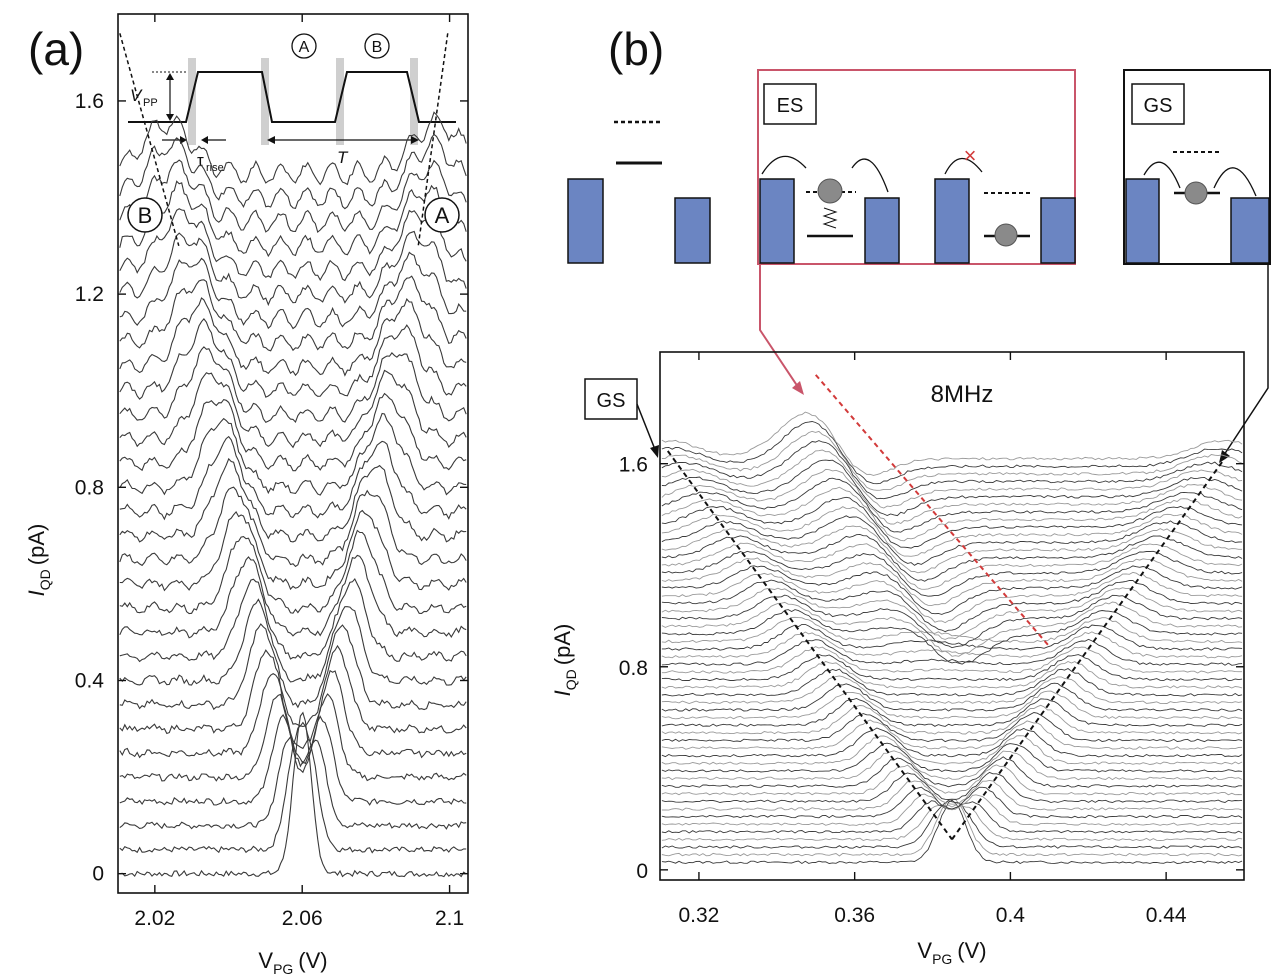 This screenshot has width=1279, height=978. I want to click on peak-a-guide, so click(433, 139).